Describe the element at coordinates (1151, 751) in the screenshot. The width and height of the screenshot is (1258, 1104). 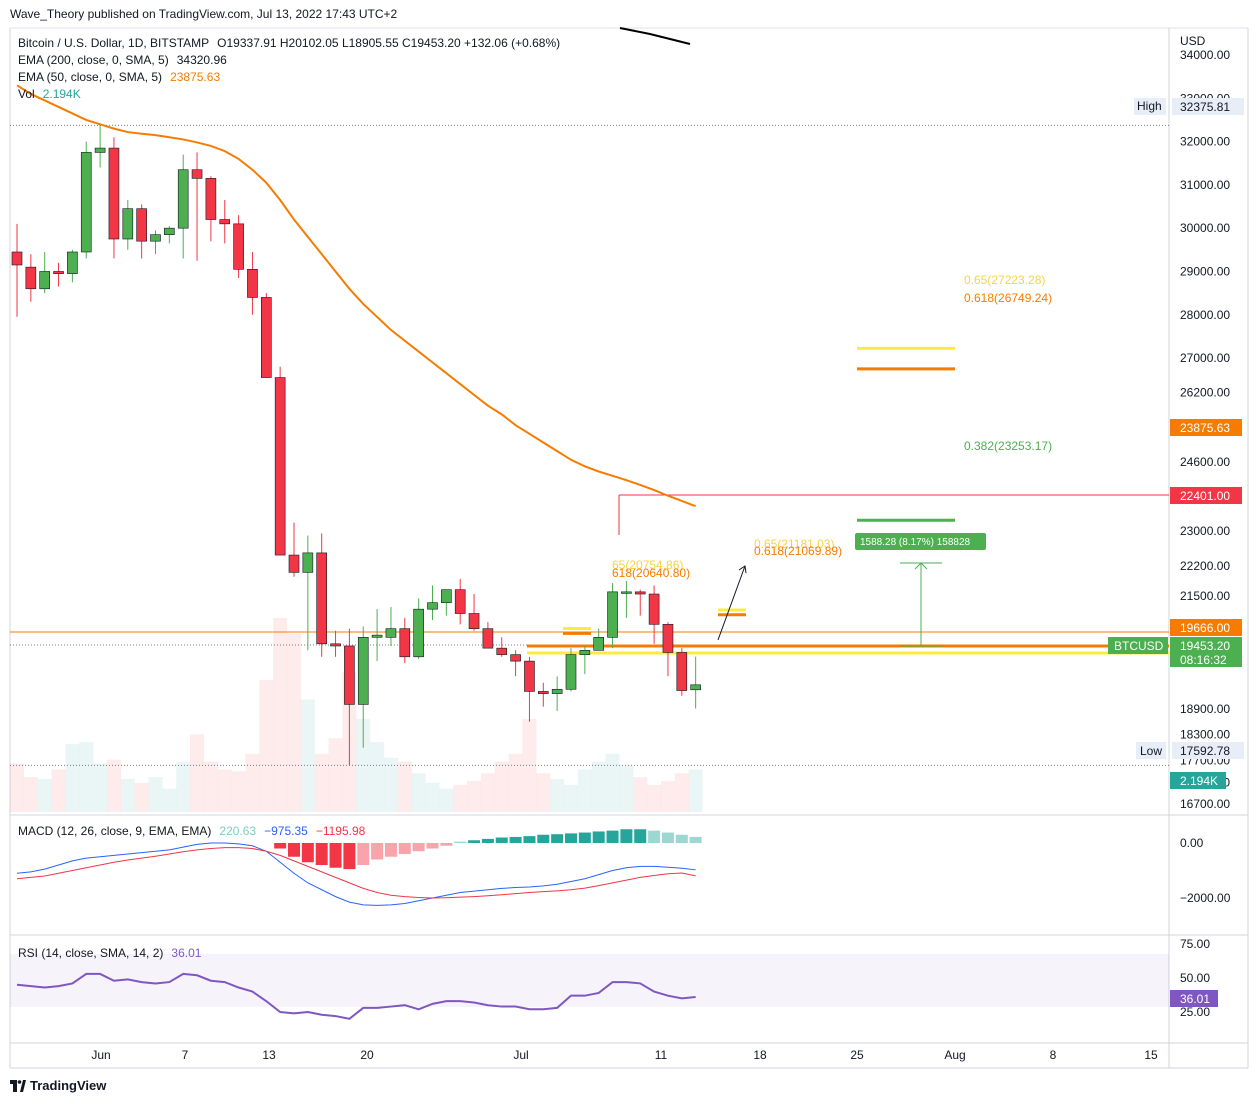
I see `low-label: Low` at that location.